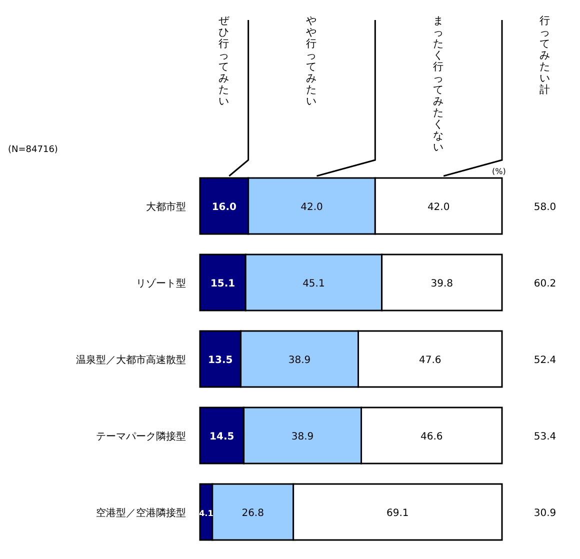 This screenshot has height=559, width=580. What do you see at coordinates (222, 437) in the screenshot?
I see `data-label: 14.5` at bounding box center [222, 437].